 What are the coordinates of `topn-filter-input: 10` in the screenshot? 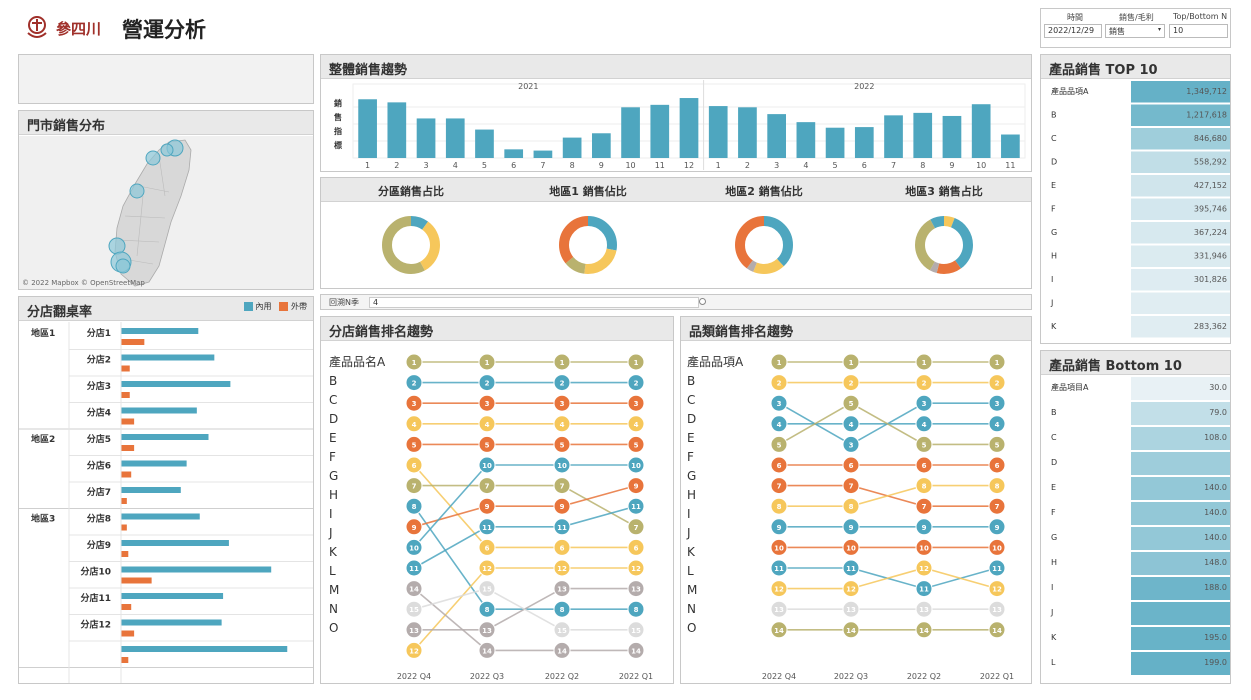 It's located at (1198, 31).